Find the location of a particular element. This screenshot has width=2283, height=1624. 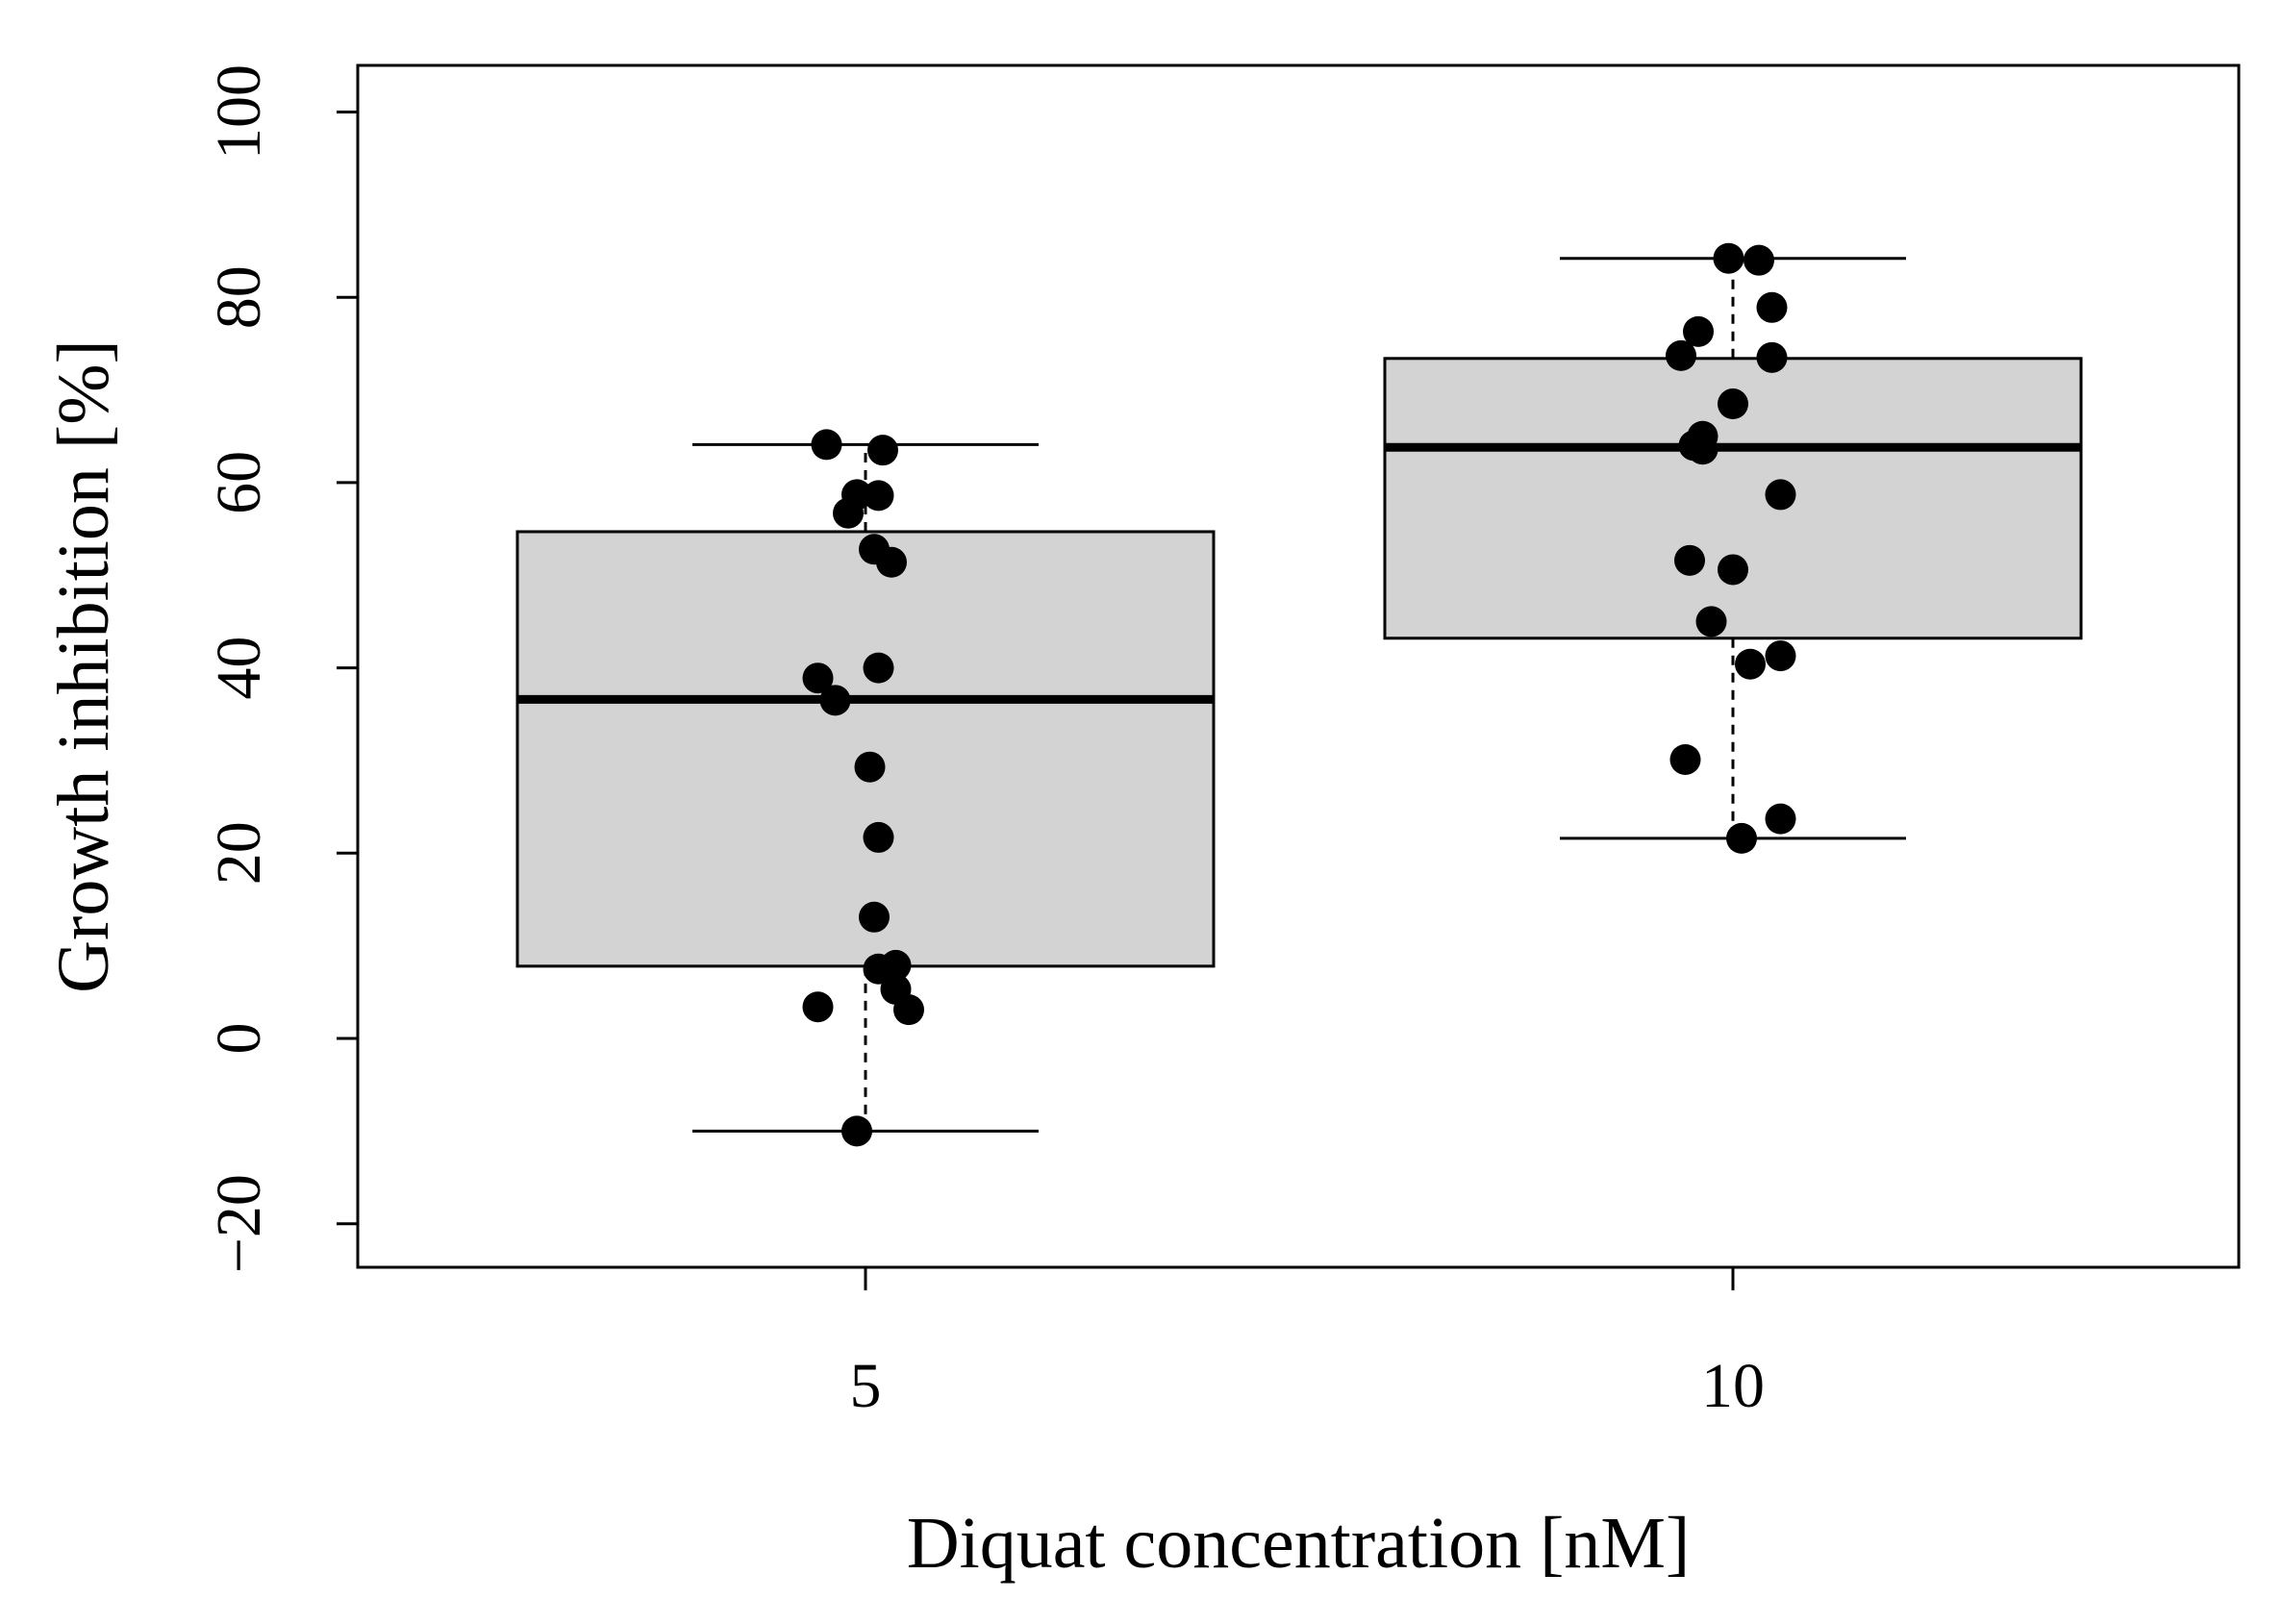

x-axis-title: Diquat concentration [nM] is located at coordinates (1299, 1543).